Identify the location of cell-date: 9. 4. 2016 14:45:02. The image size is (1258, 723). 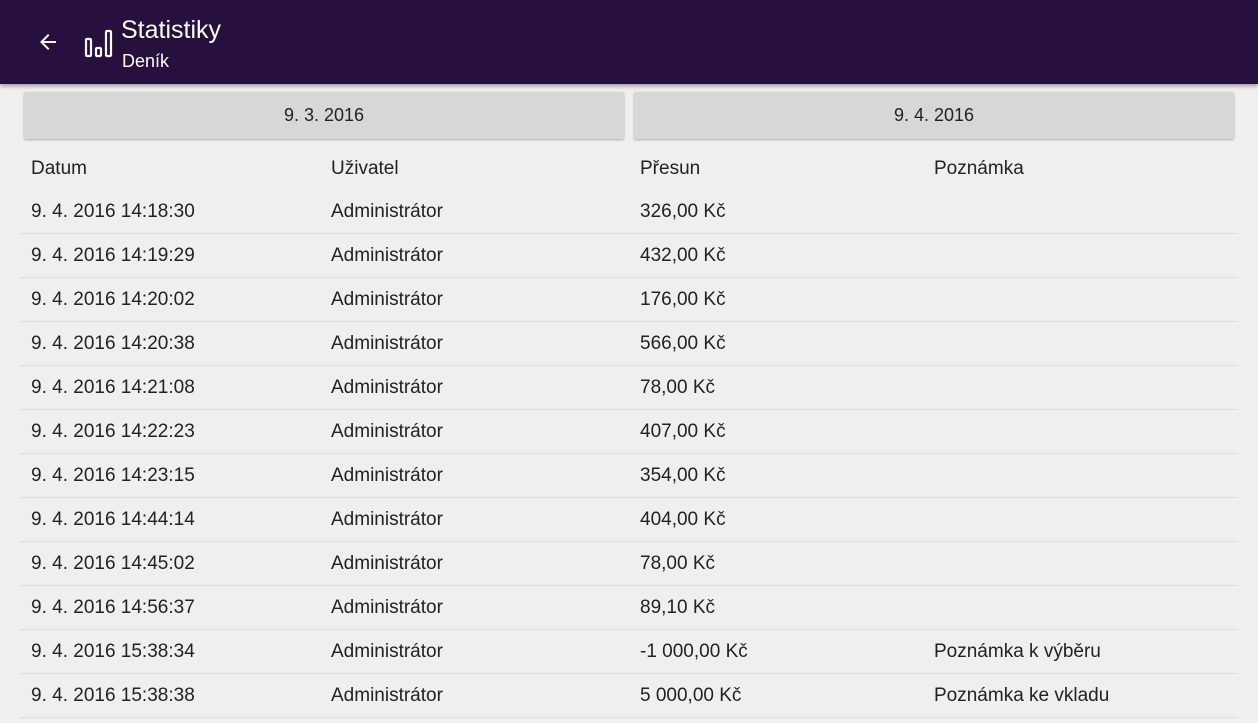
(113, 563).